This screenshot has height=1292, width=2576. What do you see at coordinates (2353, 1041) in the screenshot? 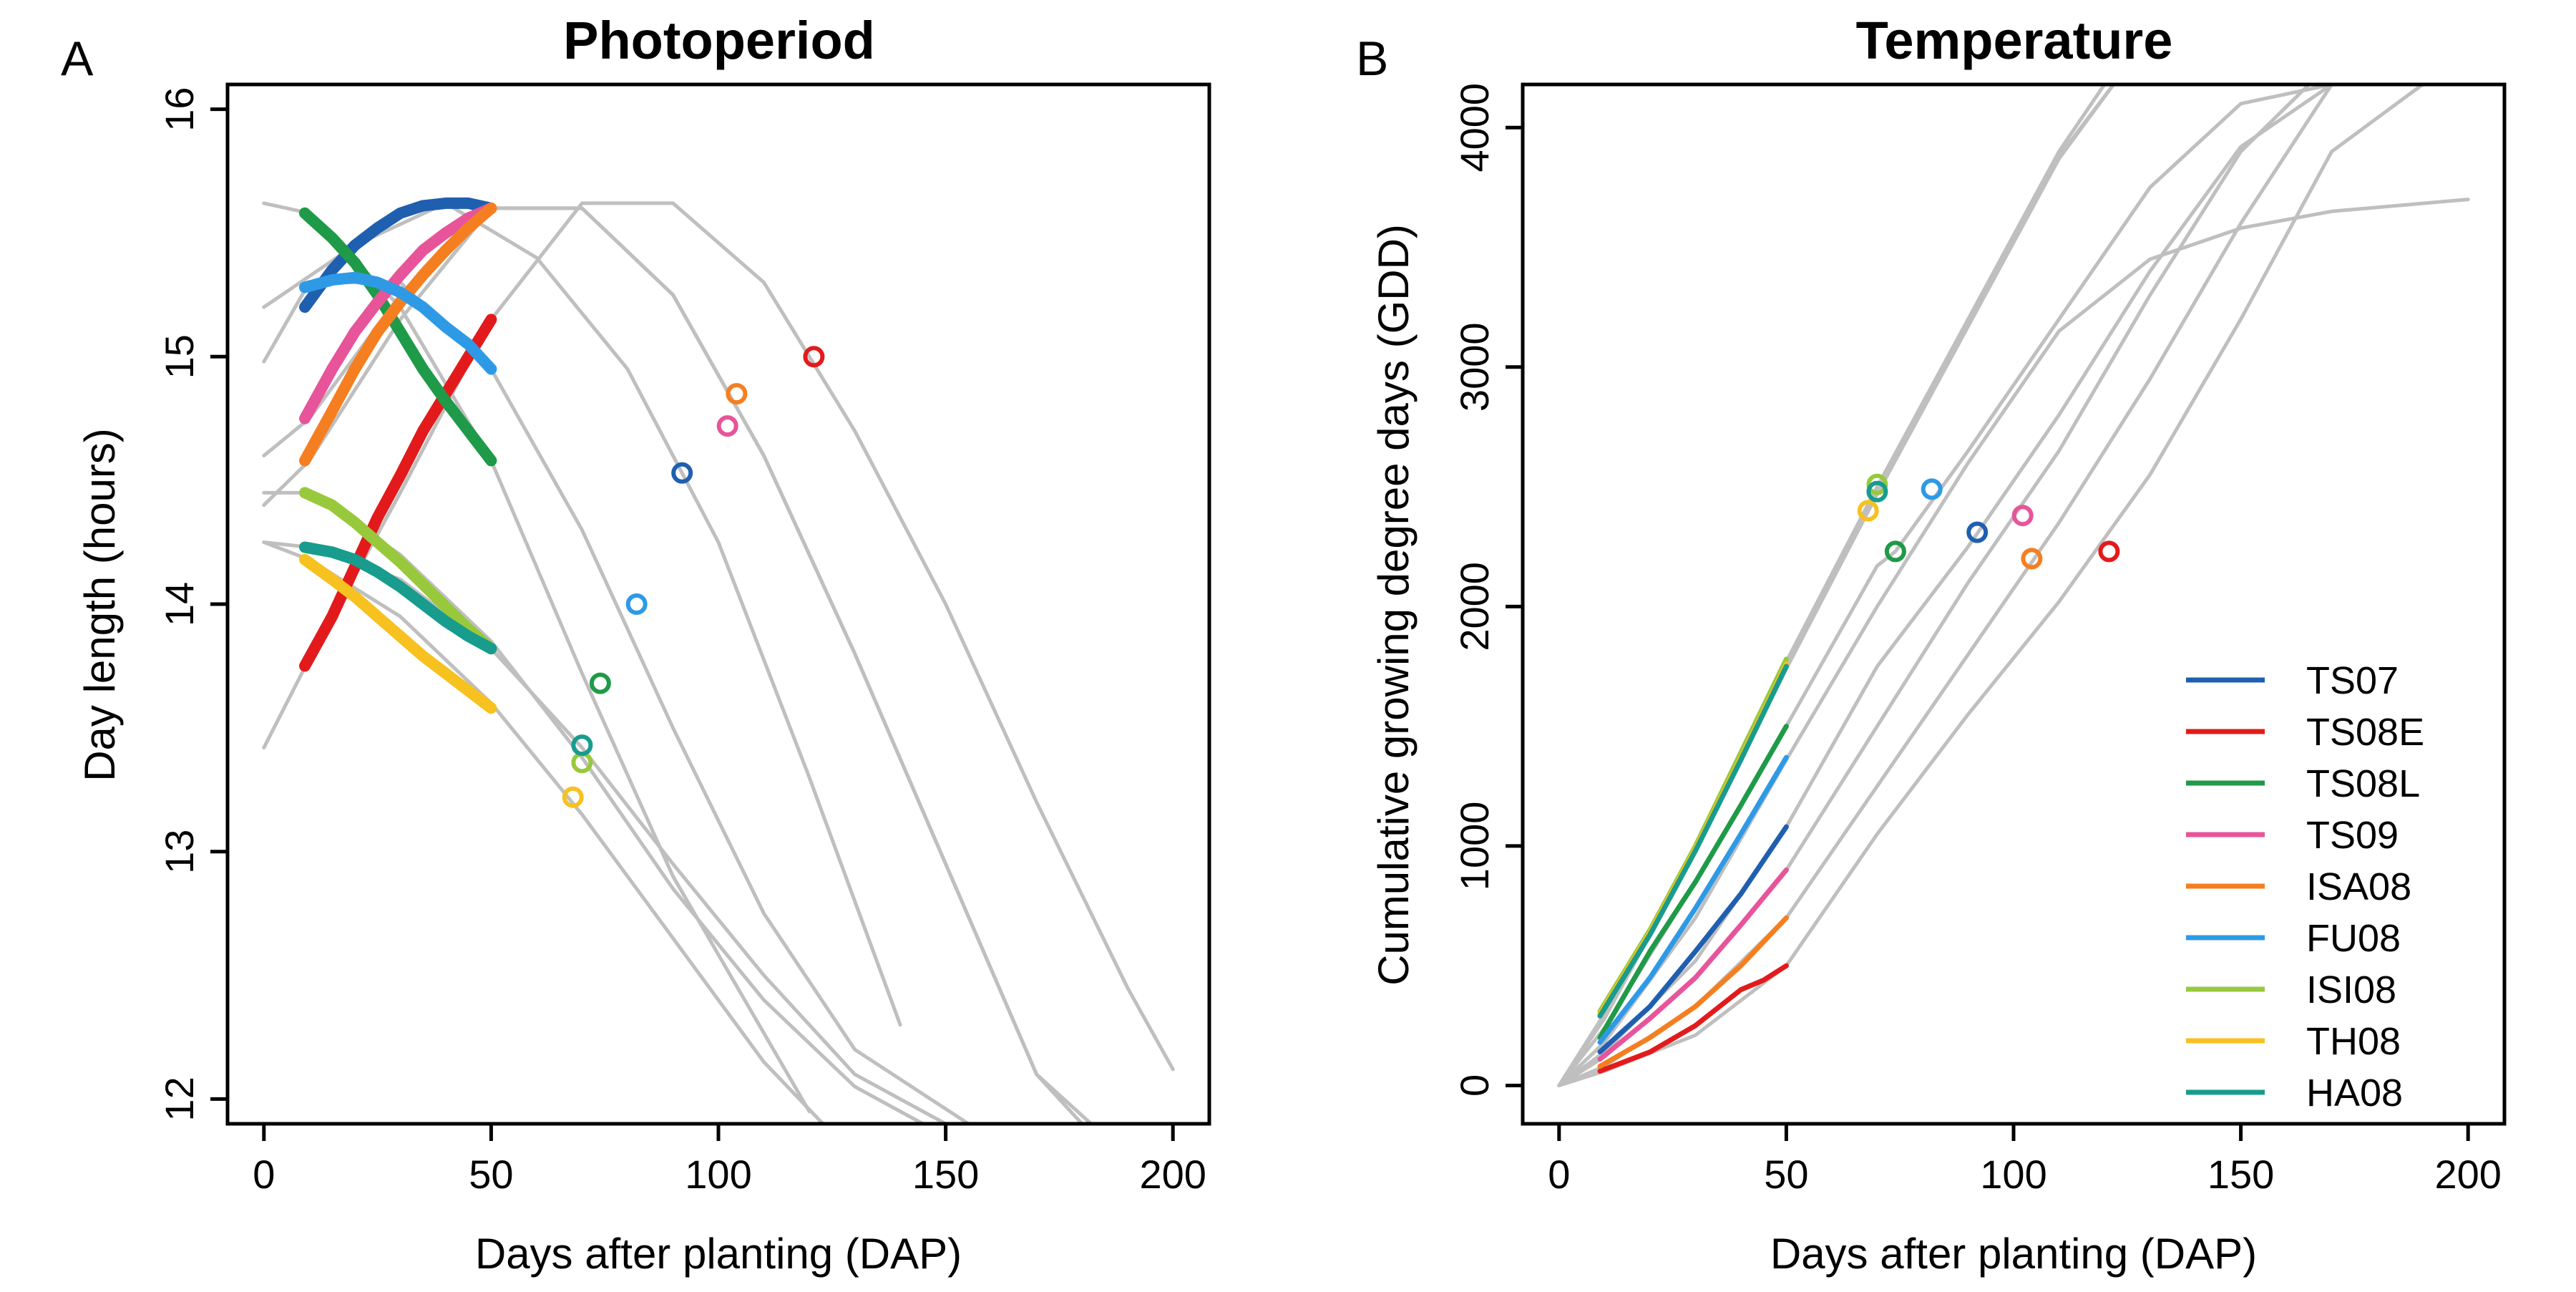
I see `legend-label-th08: TH08` at bounding box center [2353, 1041].